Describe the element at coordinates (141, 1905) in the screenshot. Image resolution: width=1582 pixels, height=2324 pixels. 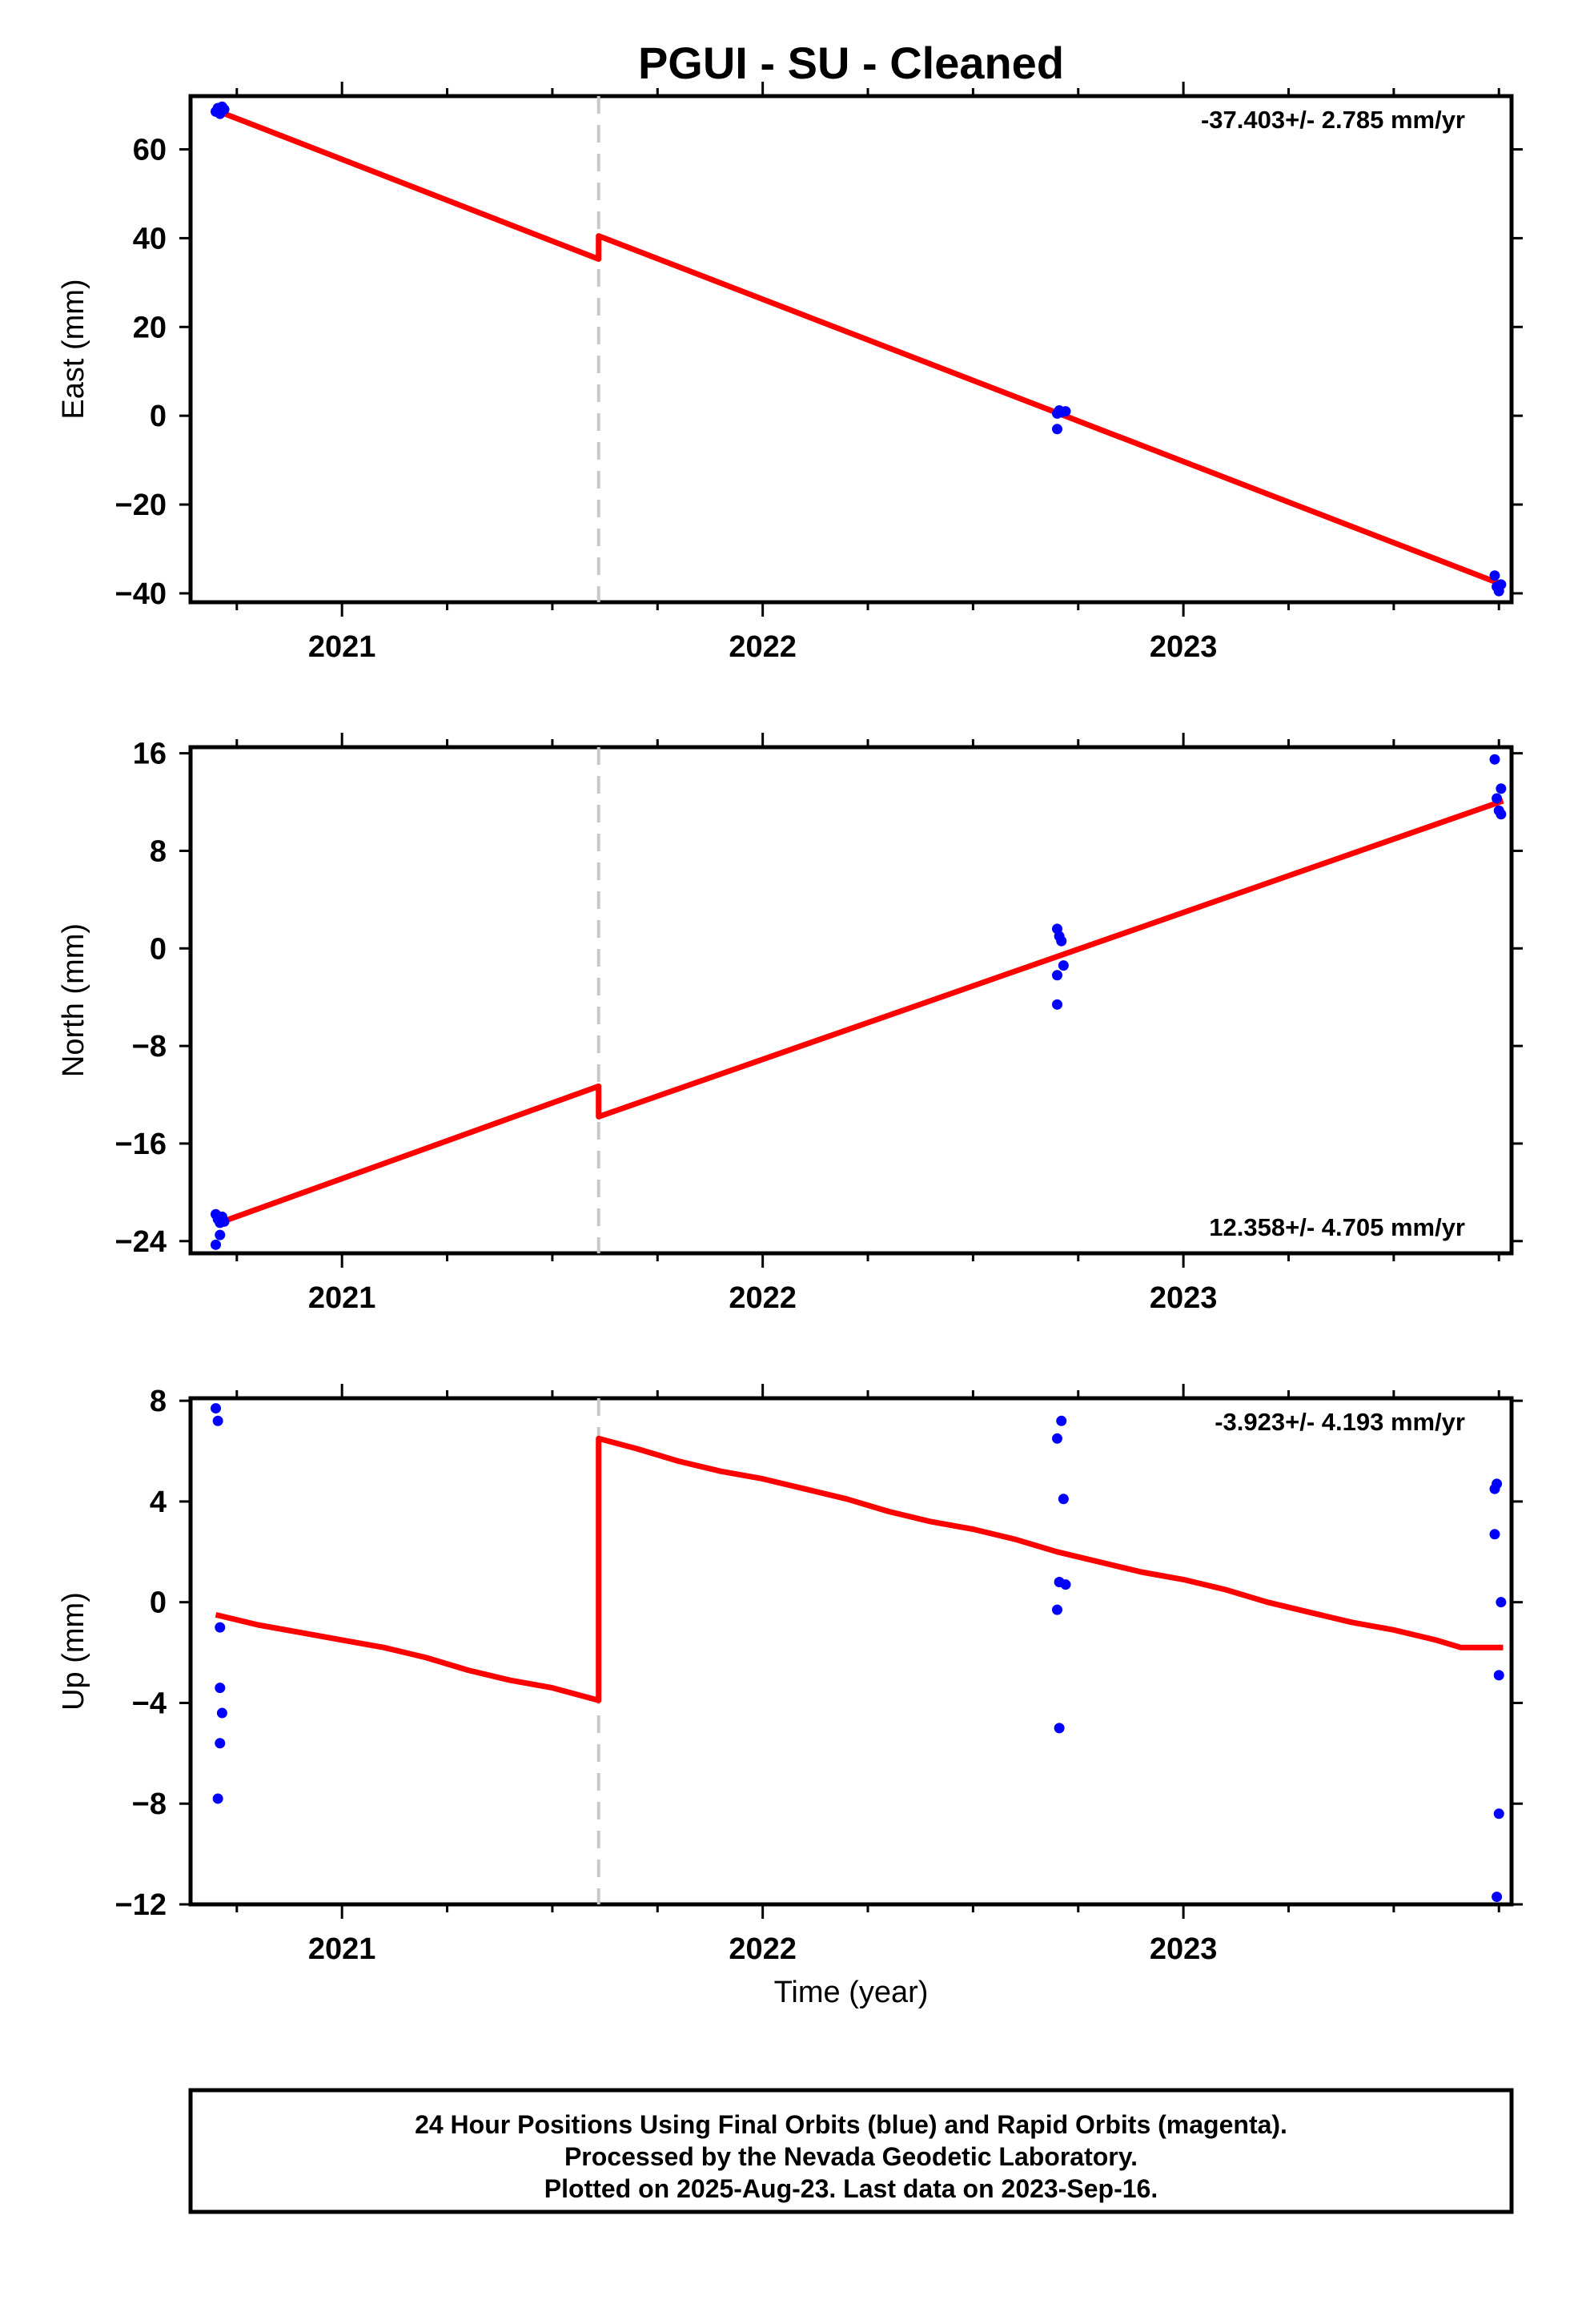
I see `up-y-tick-label: −12` at that location.